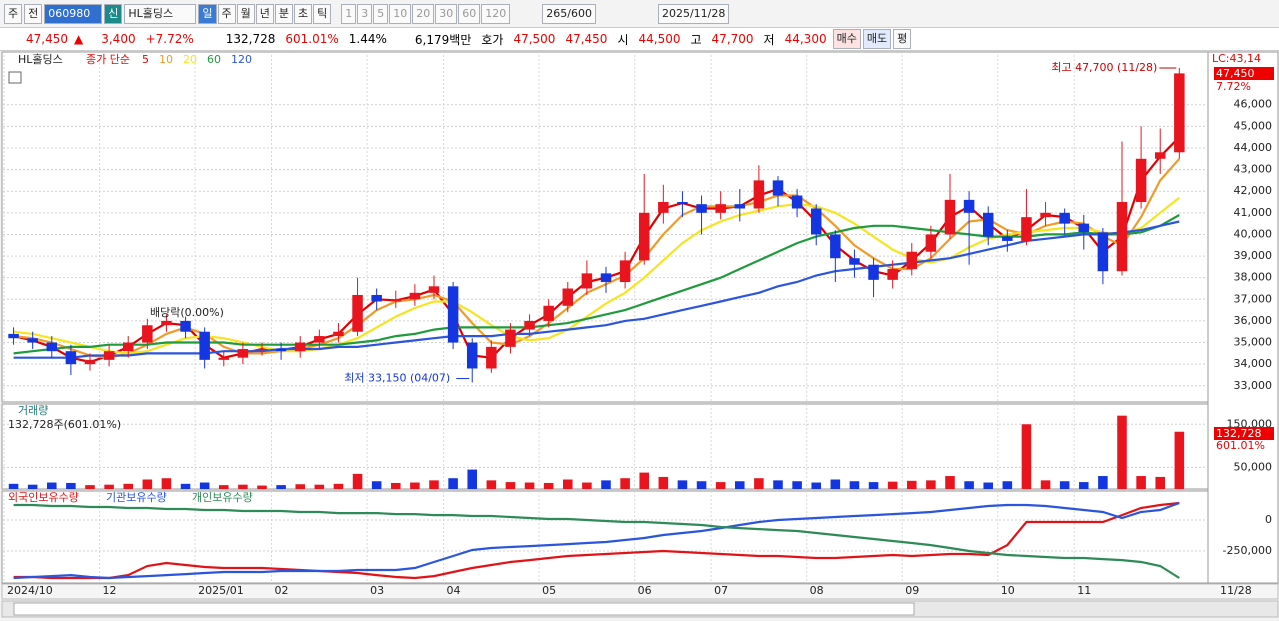 This screenshot has height=621, width=1279. I want to click on legend-name: HL홀딩스, so click(40, 59).